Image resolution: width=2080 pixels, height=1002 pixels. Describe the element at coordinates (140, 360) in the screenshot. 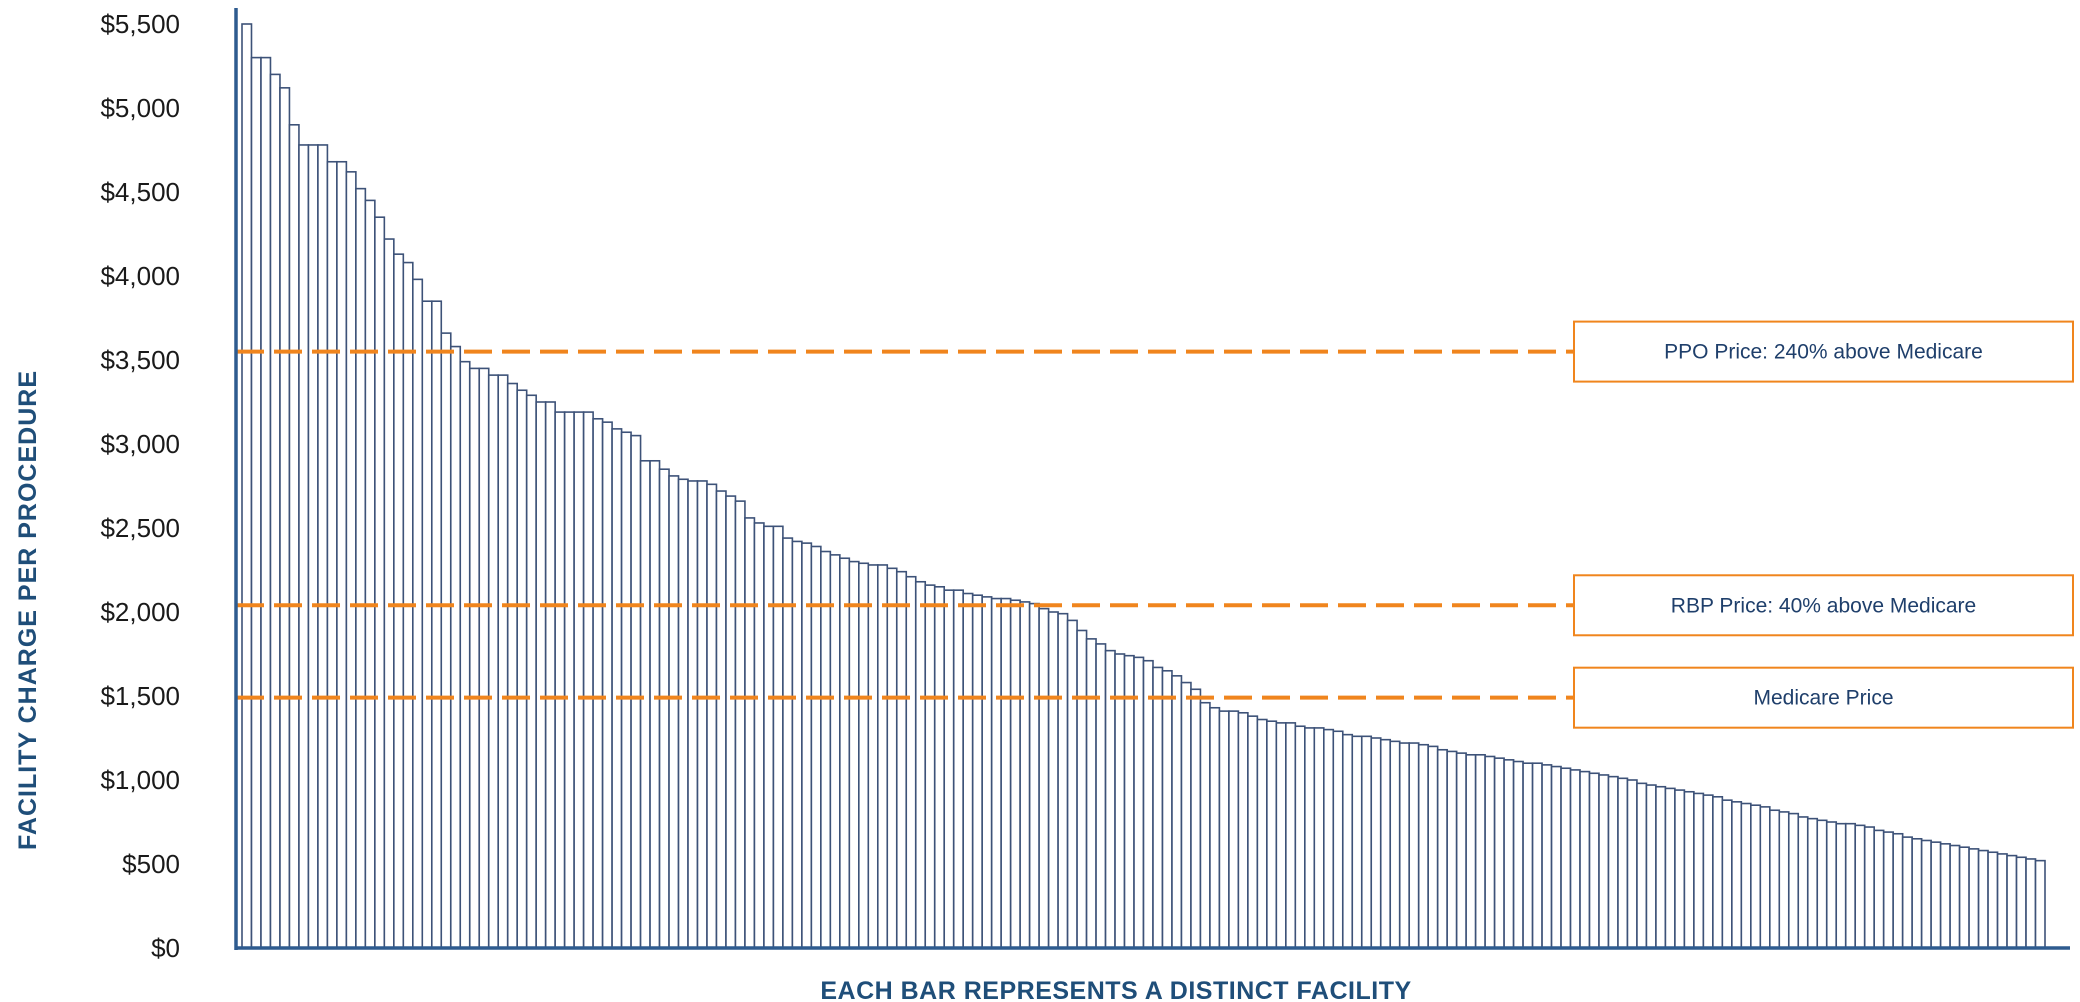

I see `y-tick-label: $3,500` at that location.